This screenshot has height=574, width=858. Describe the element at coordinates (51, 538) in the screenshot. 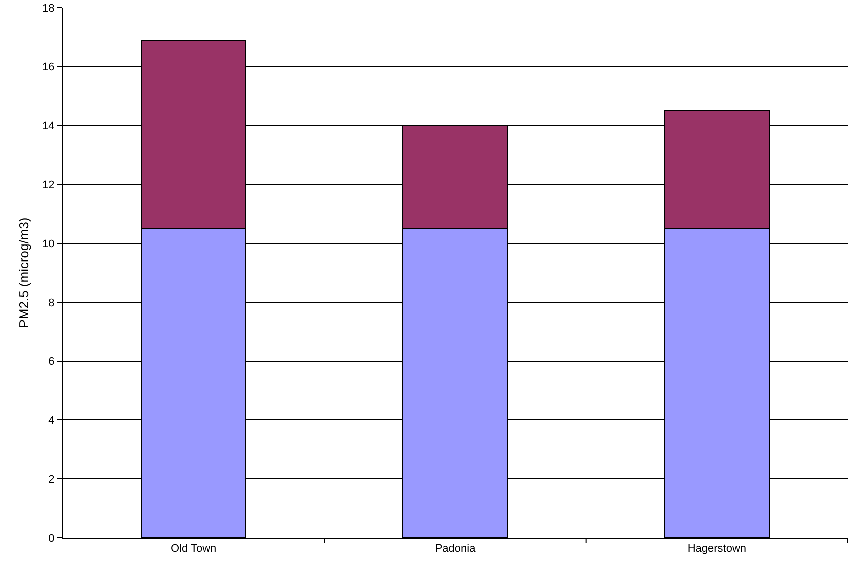

I see `y-tick-label: 0` at that location.